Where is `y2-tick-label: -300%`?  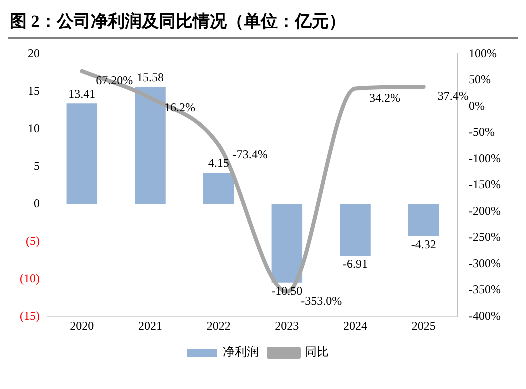 y2-tick-label: -300% is located at coordinates (485, 263).